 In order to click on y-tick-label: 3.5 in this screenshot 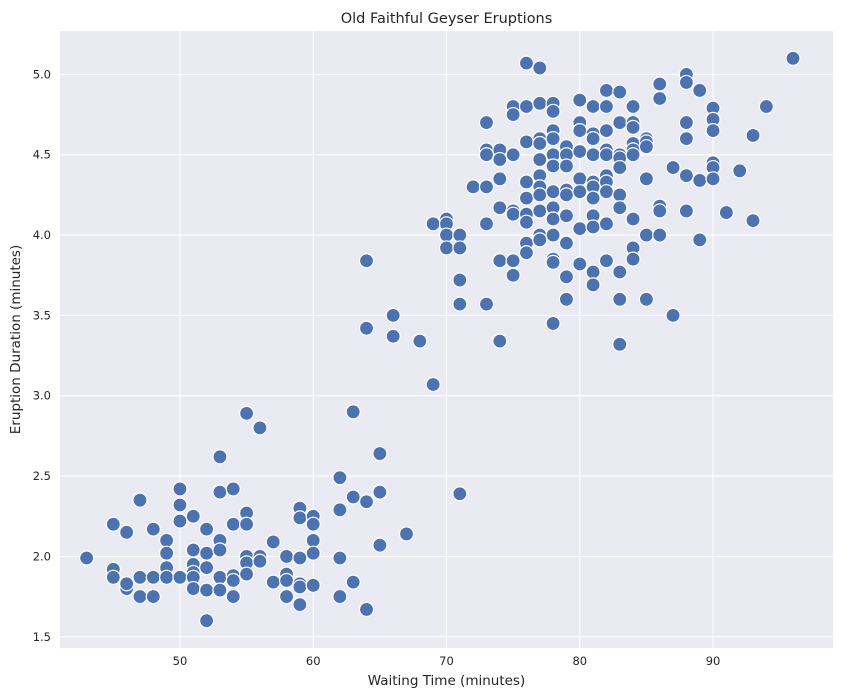, I will do `click(42, 315)`.